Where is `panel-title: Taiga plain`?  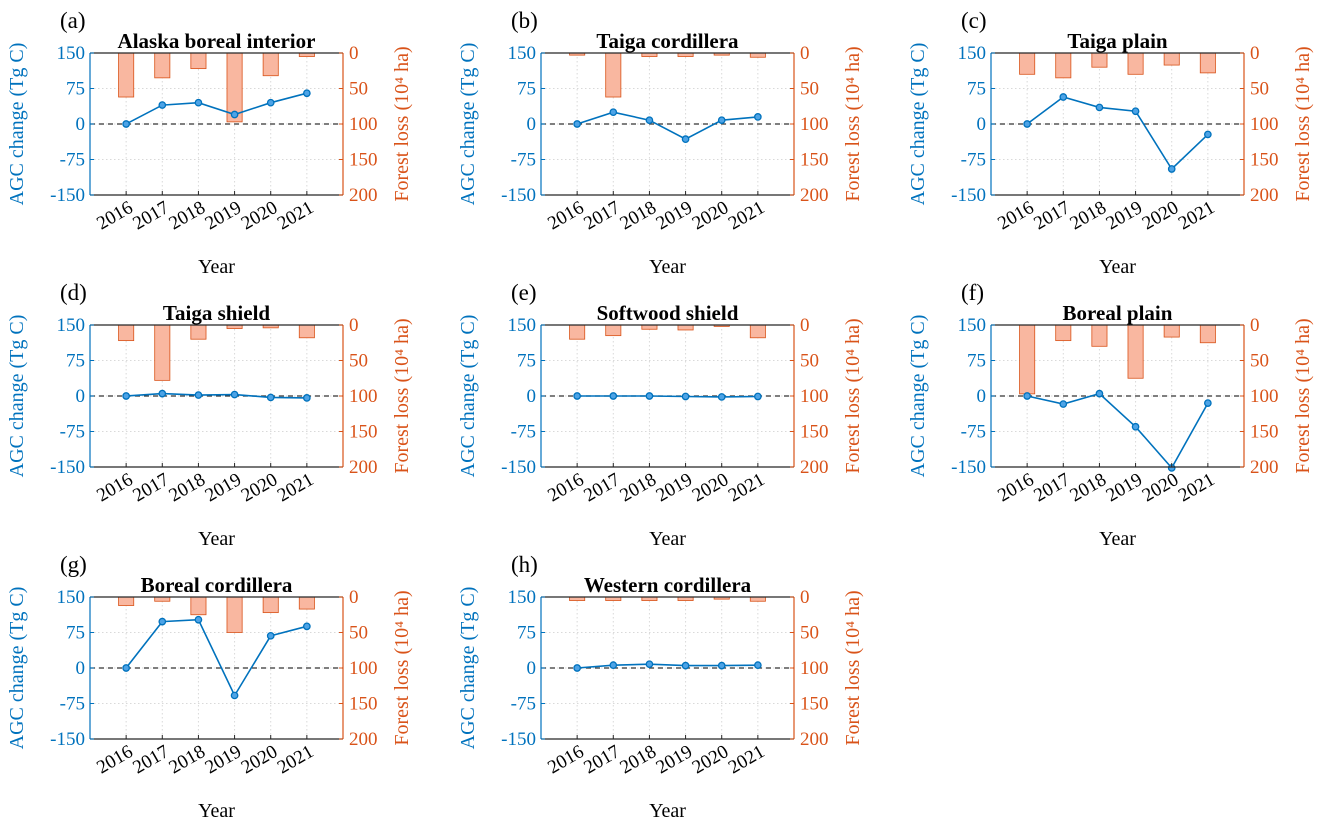
panel-title: Taiga plain is located at coordinates (1117, 41).